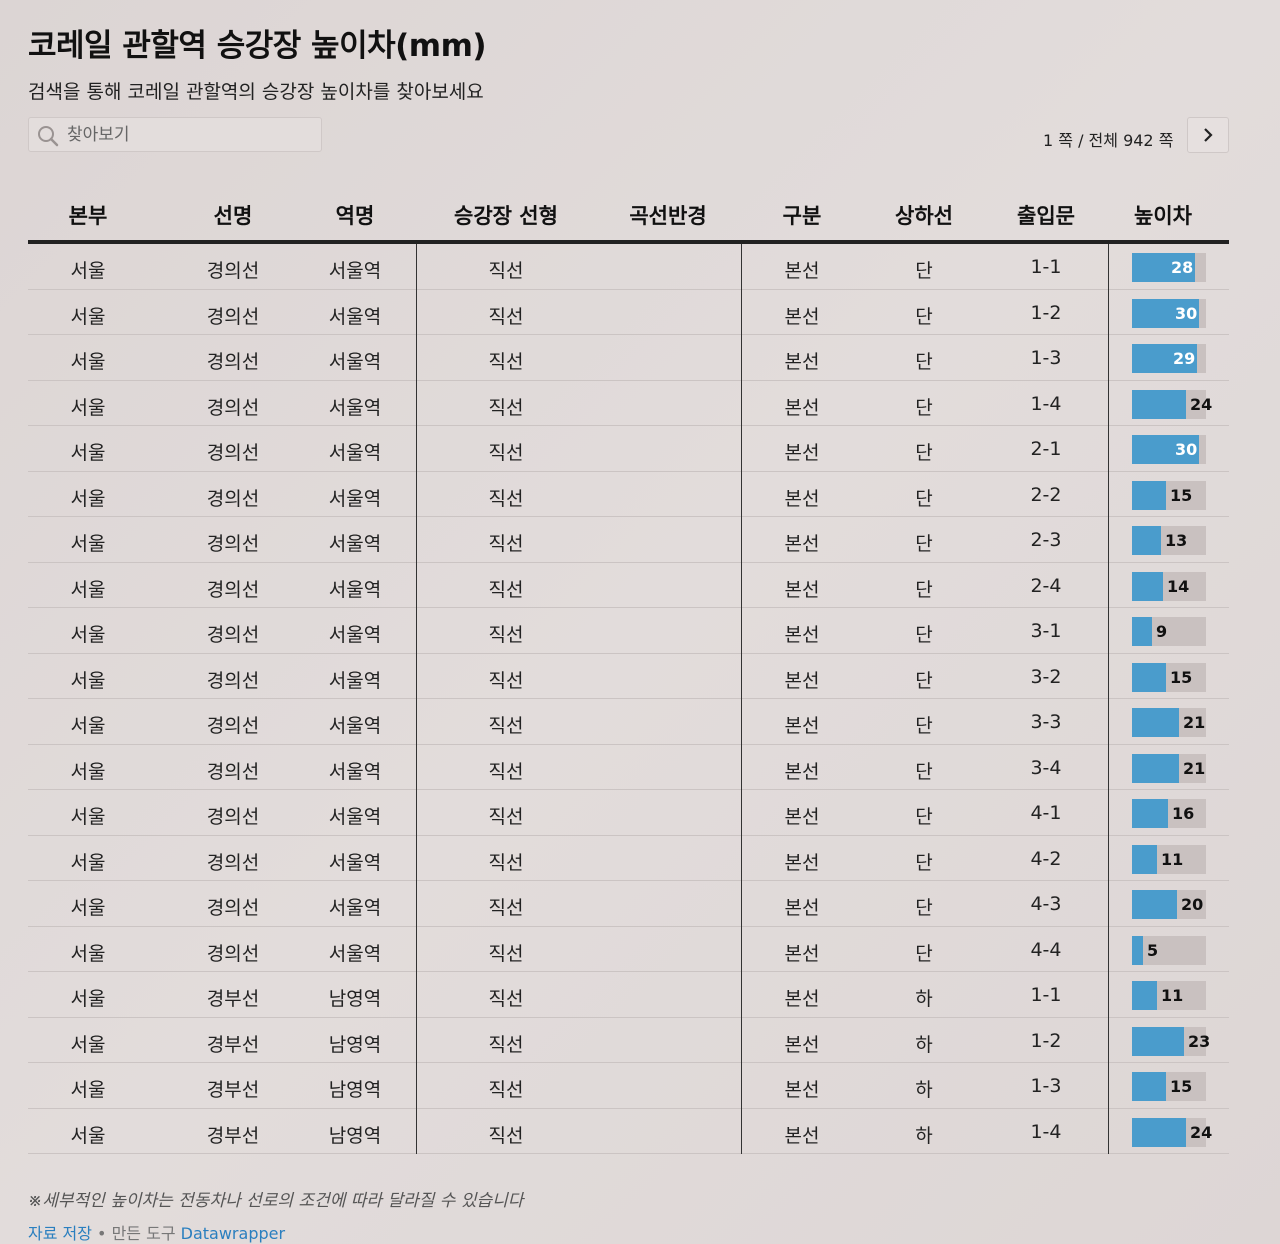 This screenshot has width=1280, height=1244. I want to click on footer-separator: • 만든 도구, so click(136, 1233).